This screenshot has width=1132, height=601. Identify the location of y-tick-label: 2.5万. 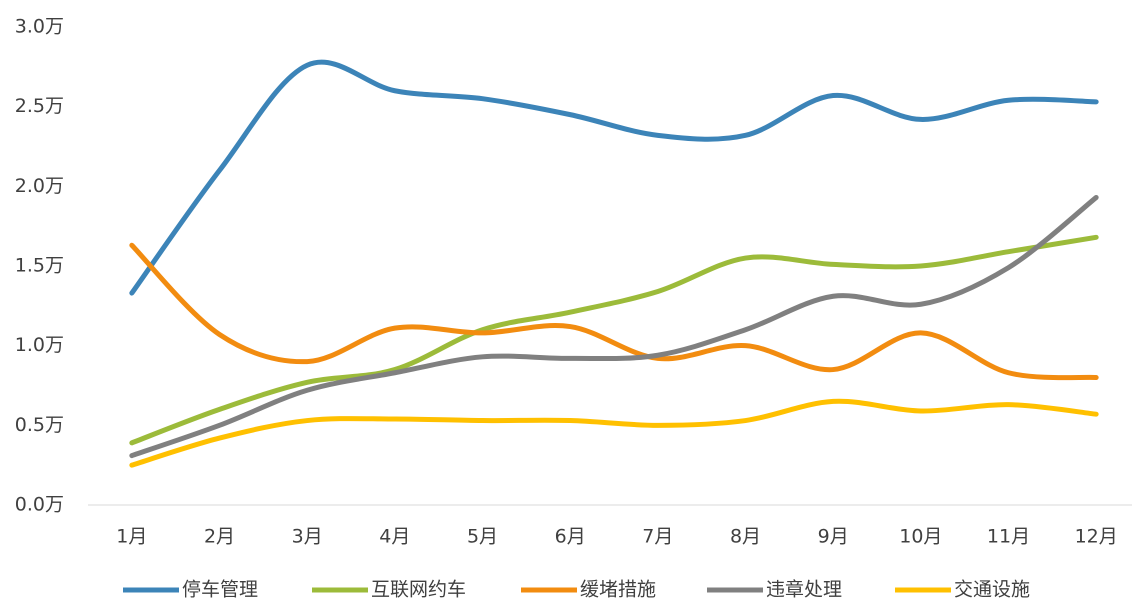
(39, 106).